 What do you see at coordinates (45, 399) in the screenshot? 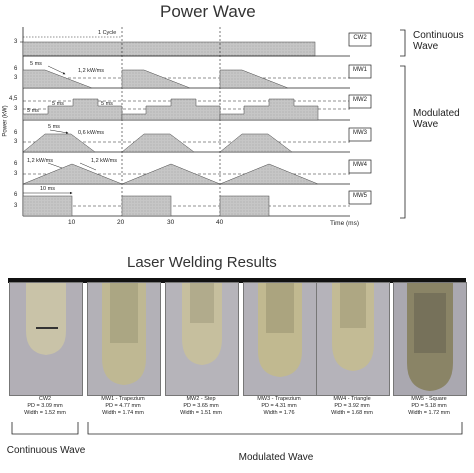
I see `caption-cw2-name: CW2` at bounding box center [45, 399].